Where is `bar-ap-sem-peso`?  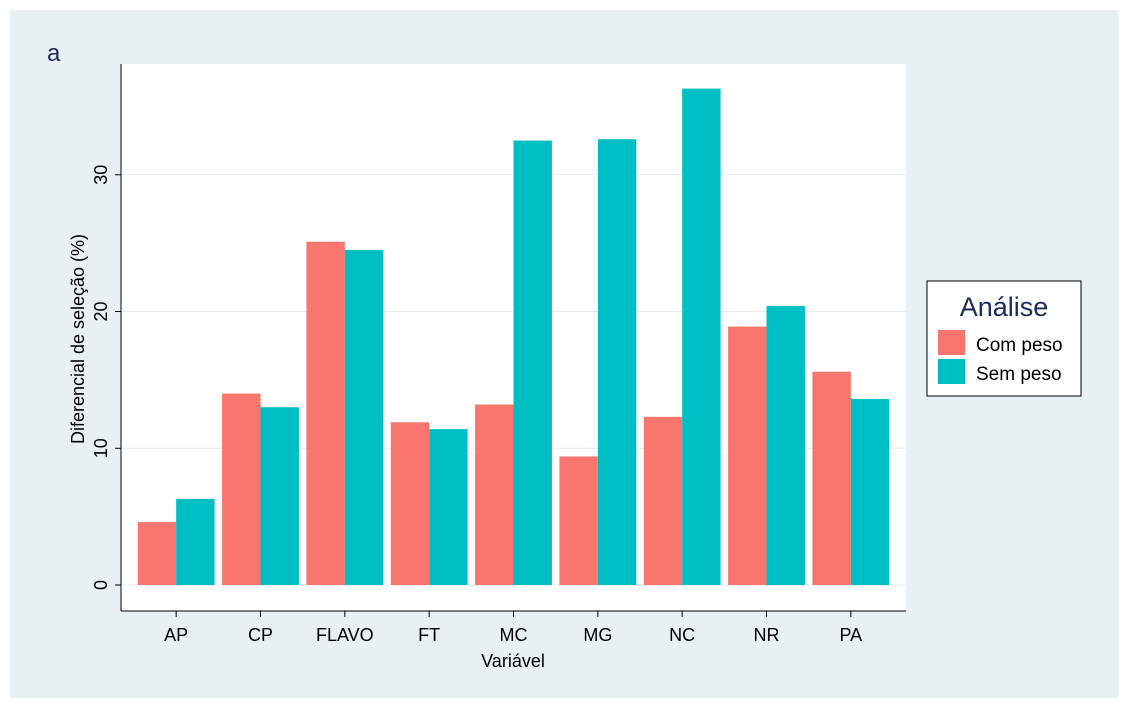 bar-ap-sem-peso is located at coordinates (195, 542).